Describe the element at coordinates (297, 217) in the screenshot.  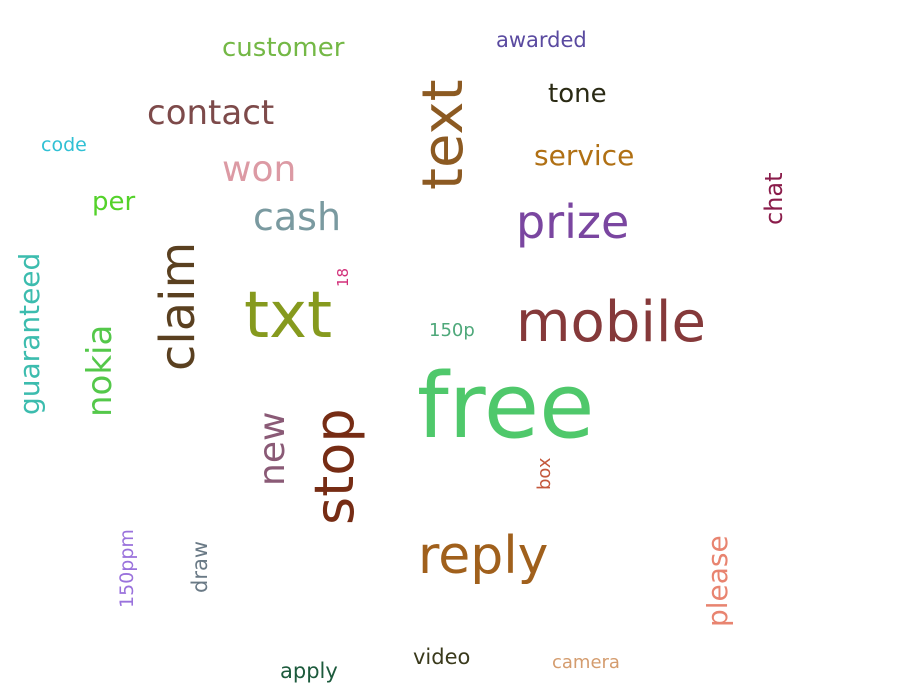
I see `word-cash: cash` at that location.